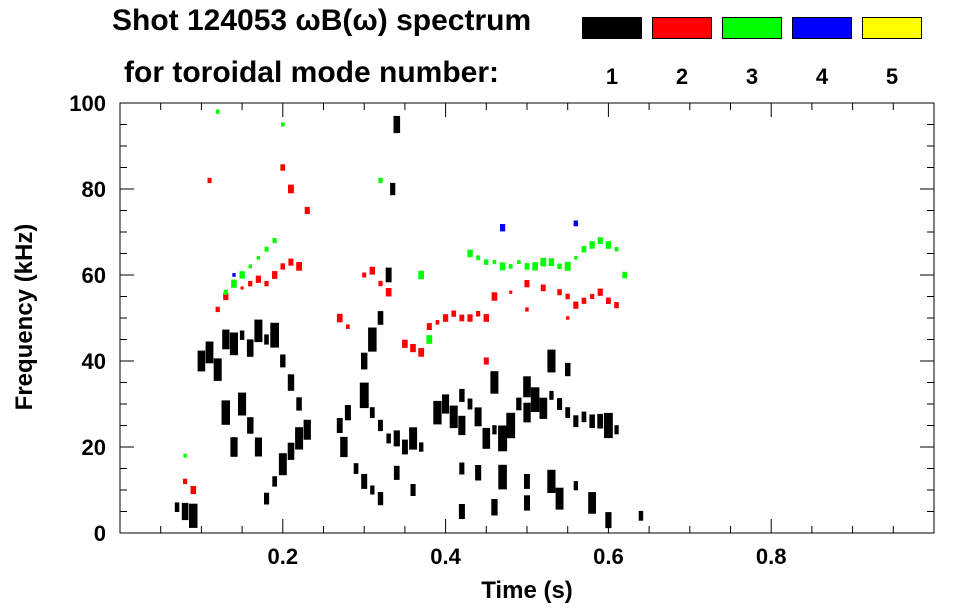 The width and height of the screenshot is (963, 615). I want to click on x-tick-label: 0.8, so click(771, 556).